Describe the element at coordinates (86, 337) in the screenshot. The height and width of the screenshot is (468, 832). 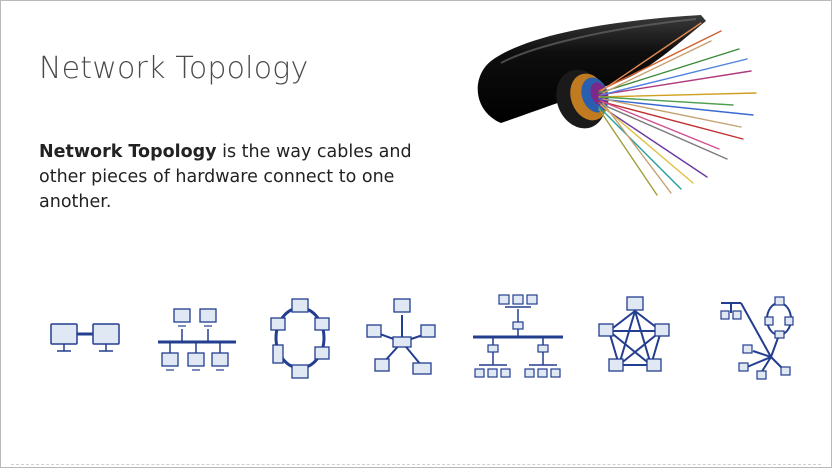
I see `point-to-point-topology-icon` at that location.